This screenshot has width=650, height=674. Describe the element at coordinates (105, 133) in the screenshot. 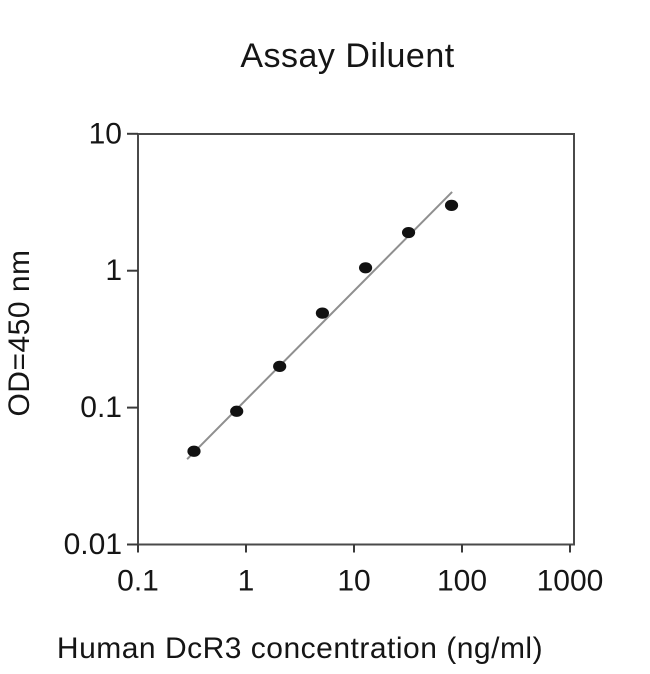

I see `y-tick-label: 10` at that location.